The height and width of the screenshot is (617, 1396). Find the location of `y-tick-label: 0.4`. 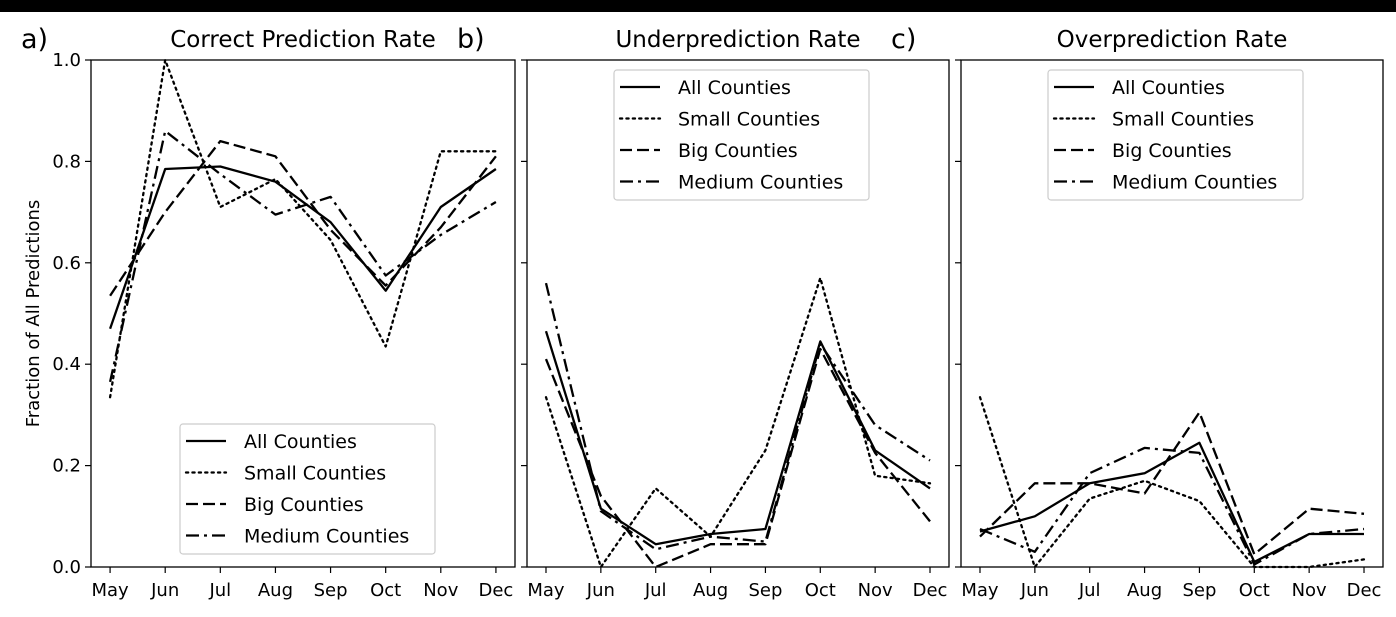

y-tick-label: 0.4 is located at coordinates (66, 364).